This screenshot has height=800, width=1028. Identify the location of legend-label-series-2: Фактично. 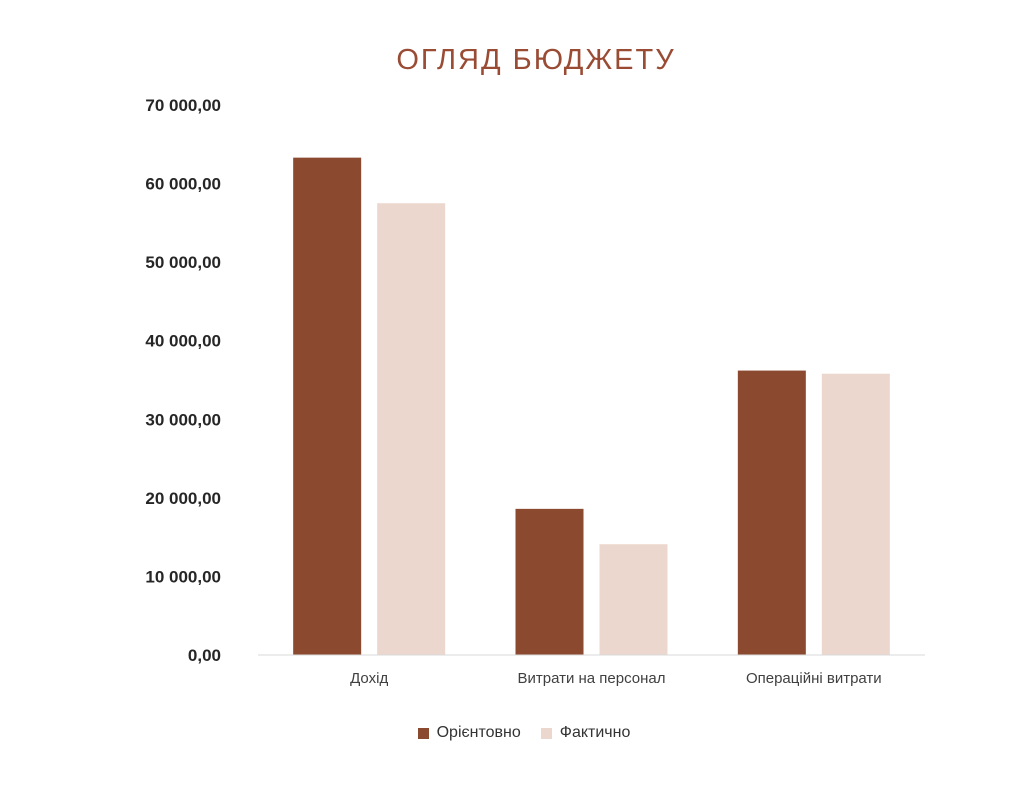
(595, 732).